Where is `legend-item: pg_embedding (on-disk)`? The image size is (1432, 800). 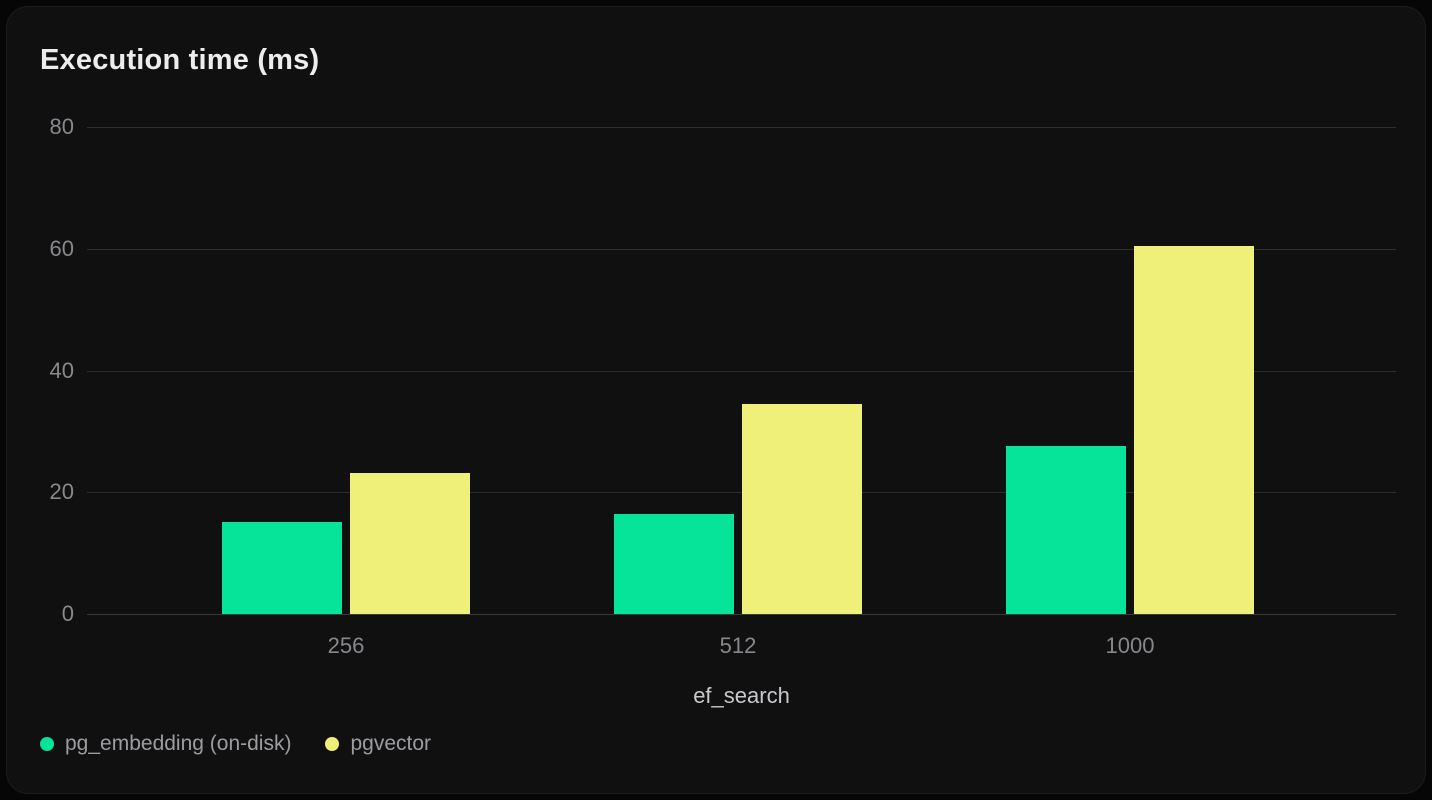
legend-item: pg_embedding (on-disk) is located at coordinates (165, 744).